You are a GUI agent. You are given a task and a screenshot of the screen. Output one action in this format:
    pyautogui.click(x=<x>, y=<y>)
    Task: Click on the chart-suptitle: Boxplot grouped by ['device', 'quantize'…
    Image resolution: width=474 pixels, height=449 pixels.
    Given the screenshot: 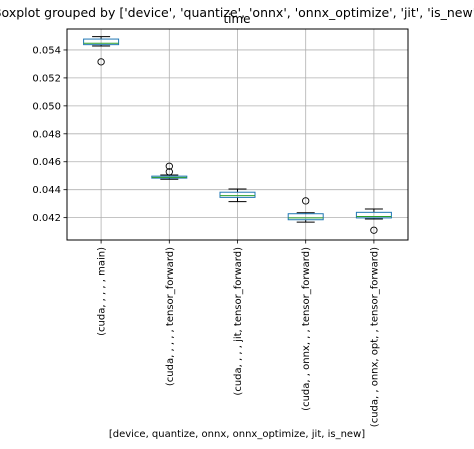 What is the action you would take?
    pyautogui.click(x=237, y=12)
    